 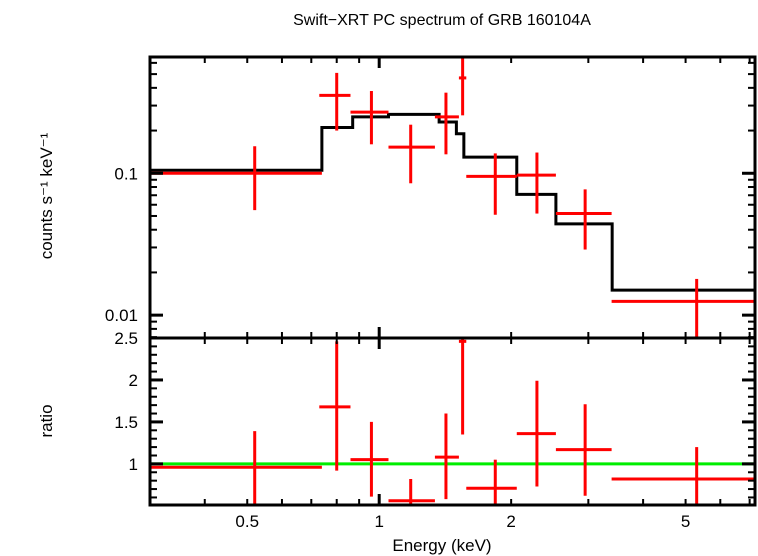 What do you see at coordinates (510, 521) in the screenshot?
I see `x-tick-label: 2` at bounding box center [510, 521].